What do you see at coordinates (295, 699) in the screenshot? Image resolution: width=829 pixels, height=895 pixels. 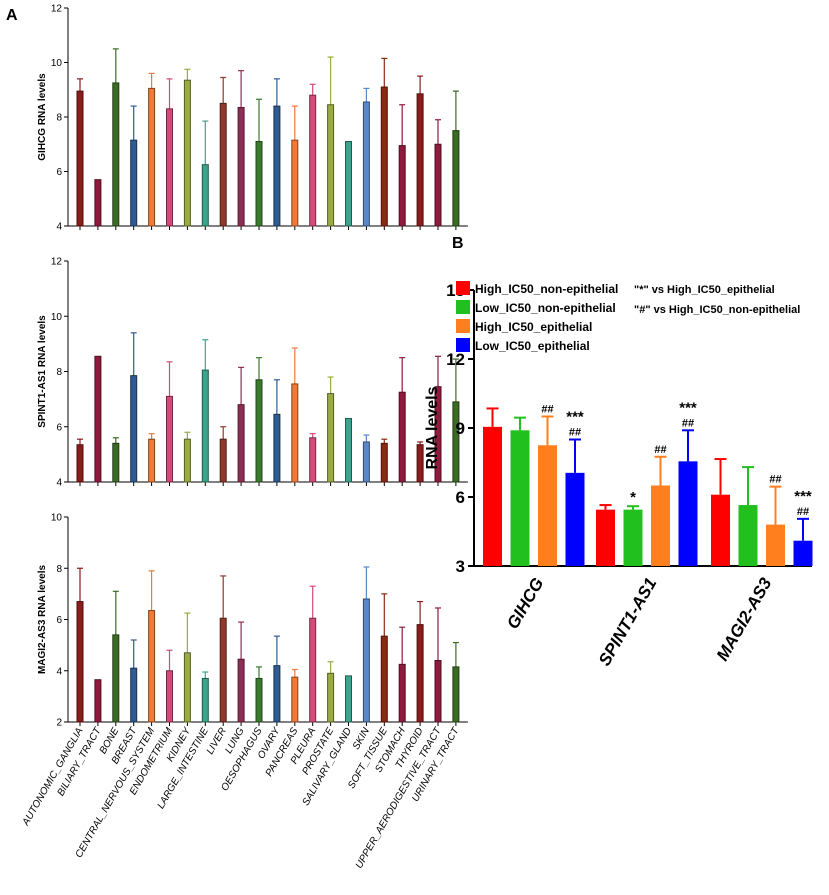 I see `bar-pancreas` at bounding box center [295, 699].